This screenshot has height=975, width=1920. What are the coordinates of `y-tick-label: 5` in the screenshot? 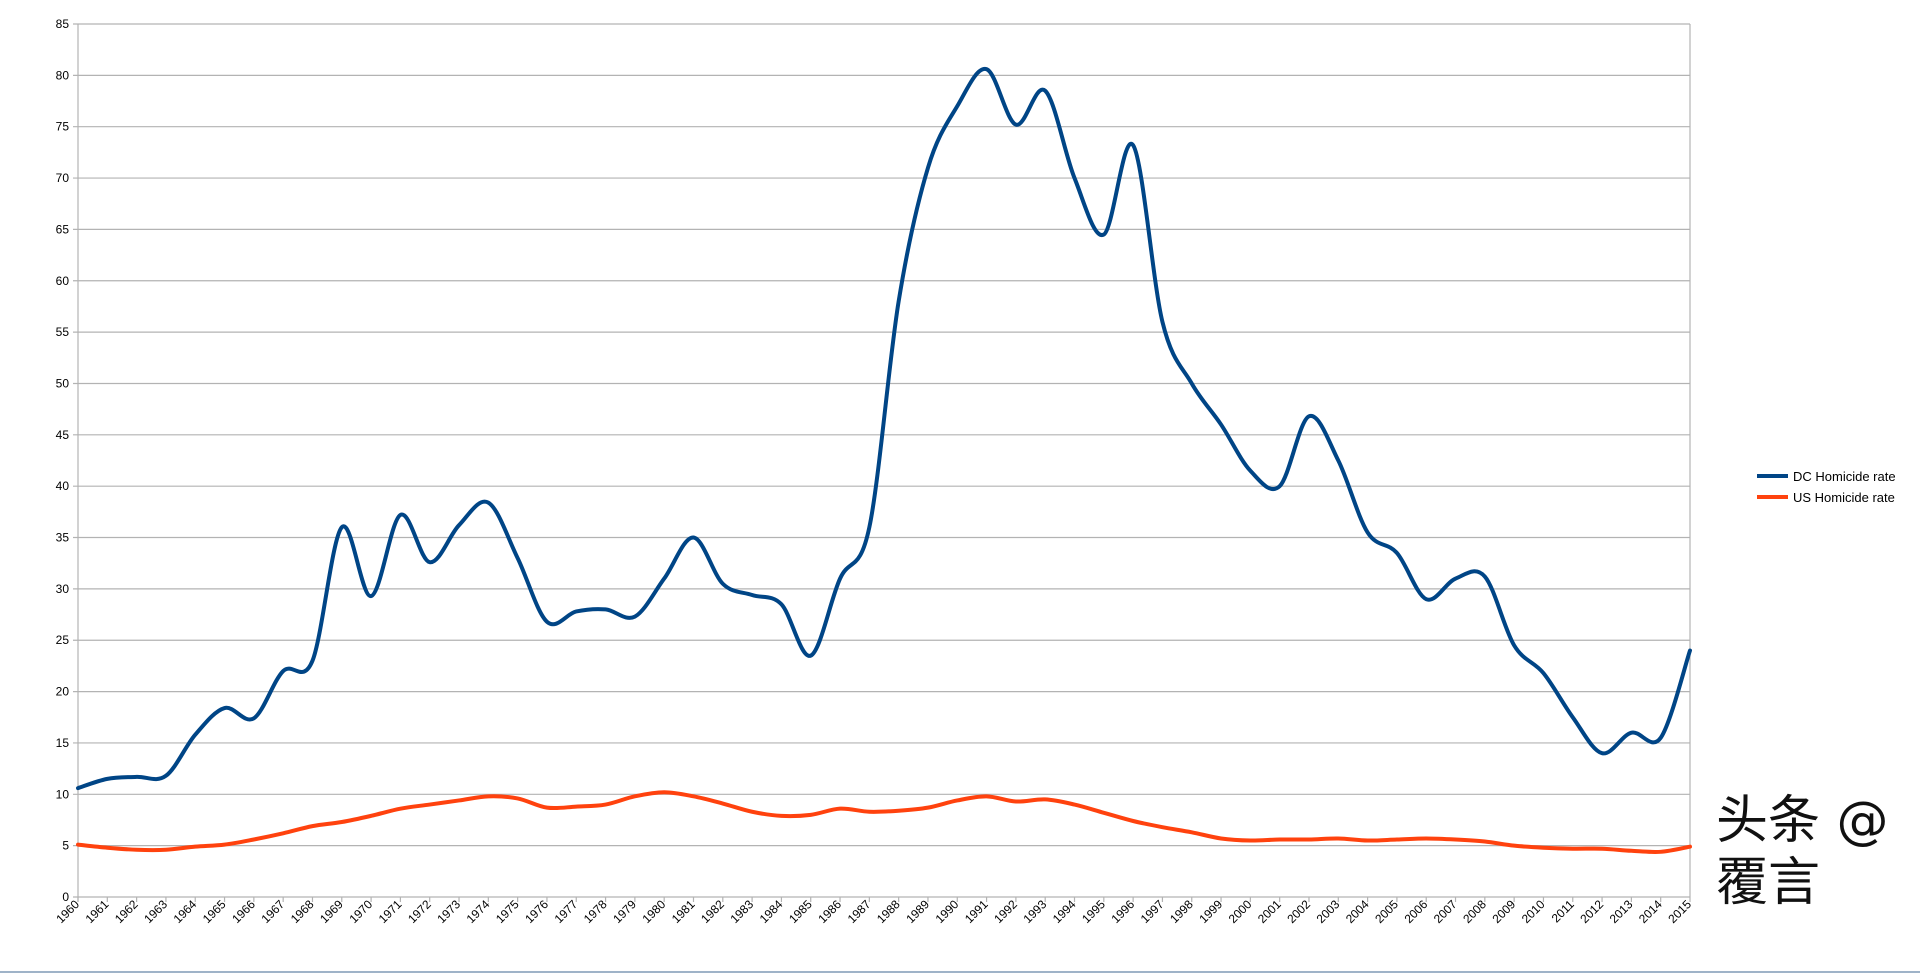 It's located at (65, 846).